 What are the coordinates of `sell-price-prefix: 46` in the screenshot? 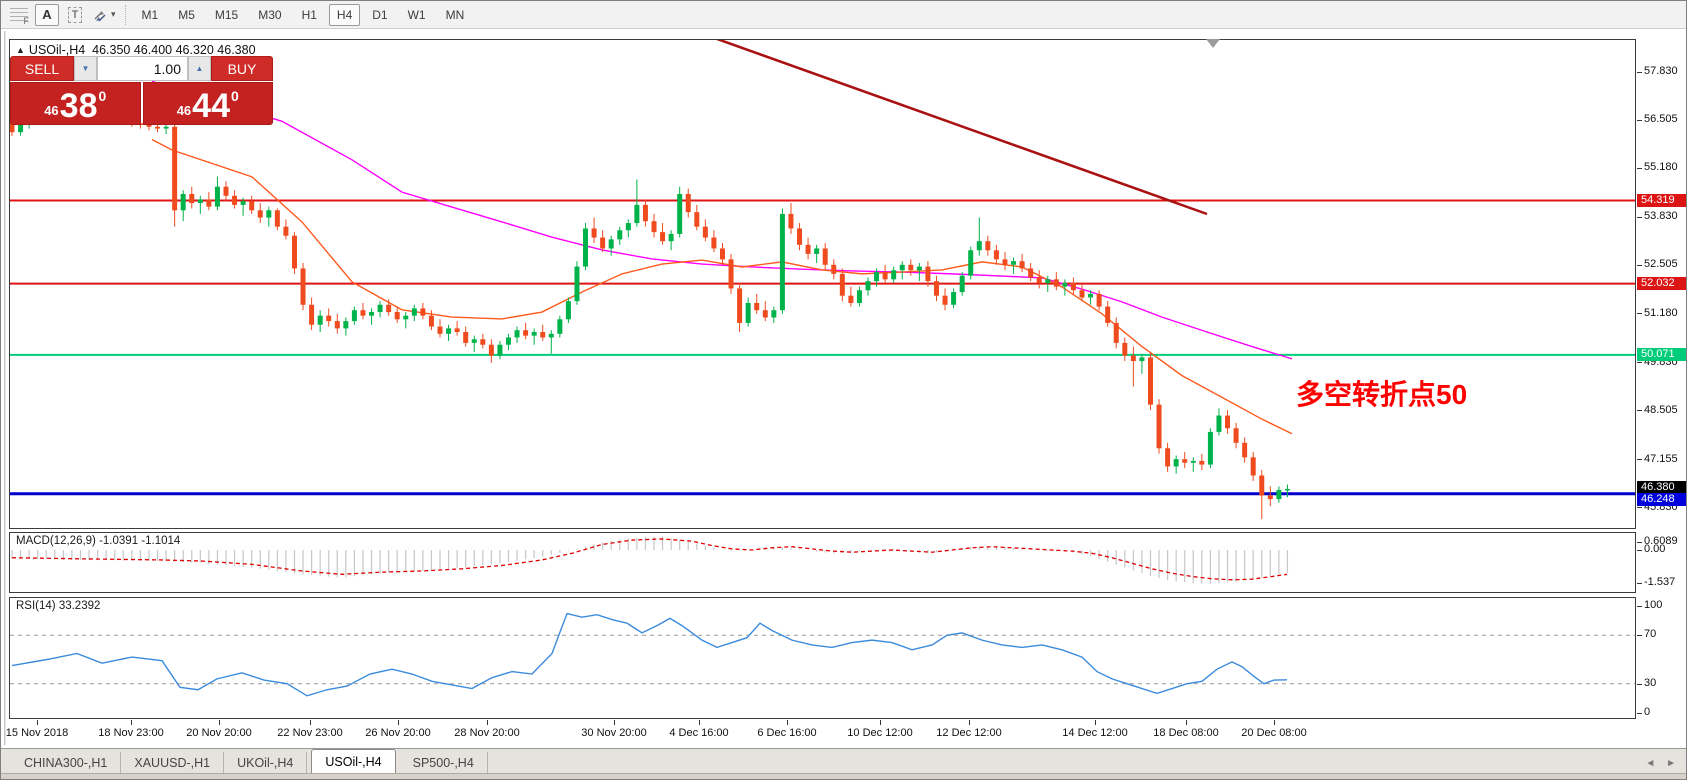 It's located at (51, 110).